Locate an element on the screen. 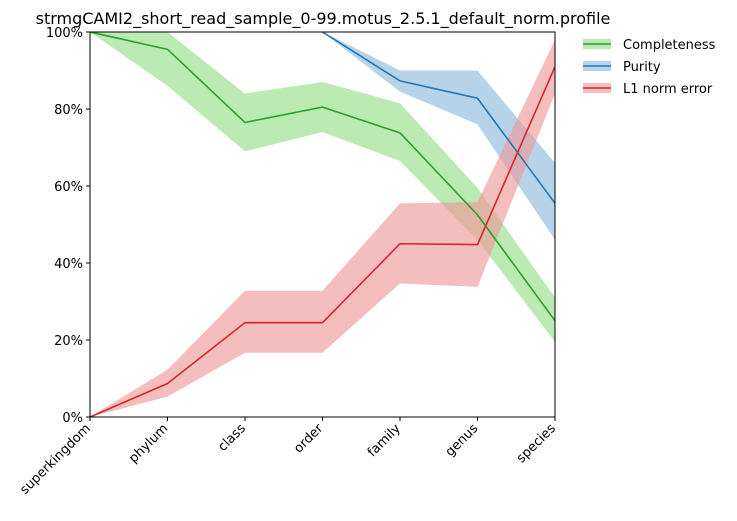  y-tick-label: 60% is located at coordinates (68, 187).